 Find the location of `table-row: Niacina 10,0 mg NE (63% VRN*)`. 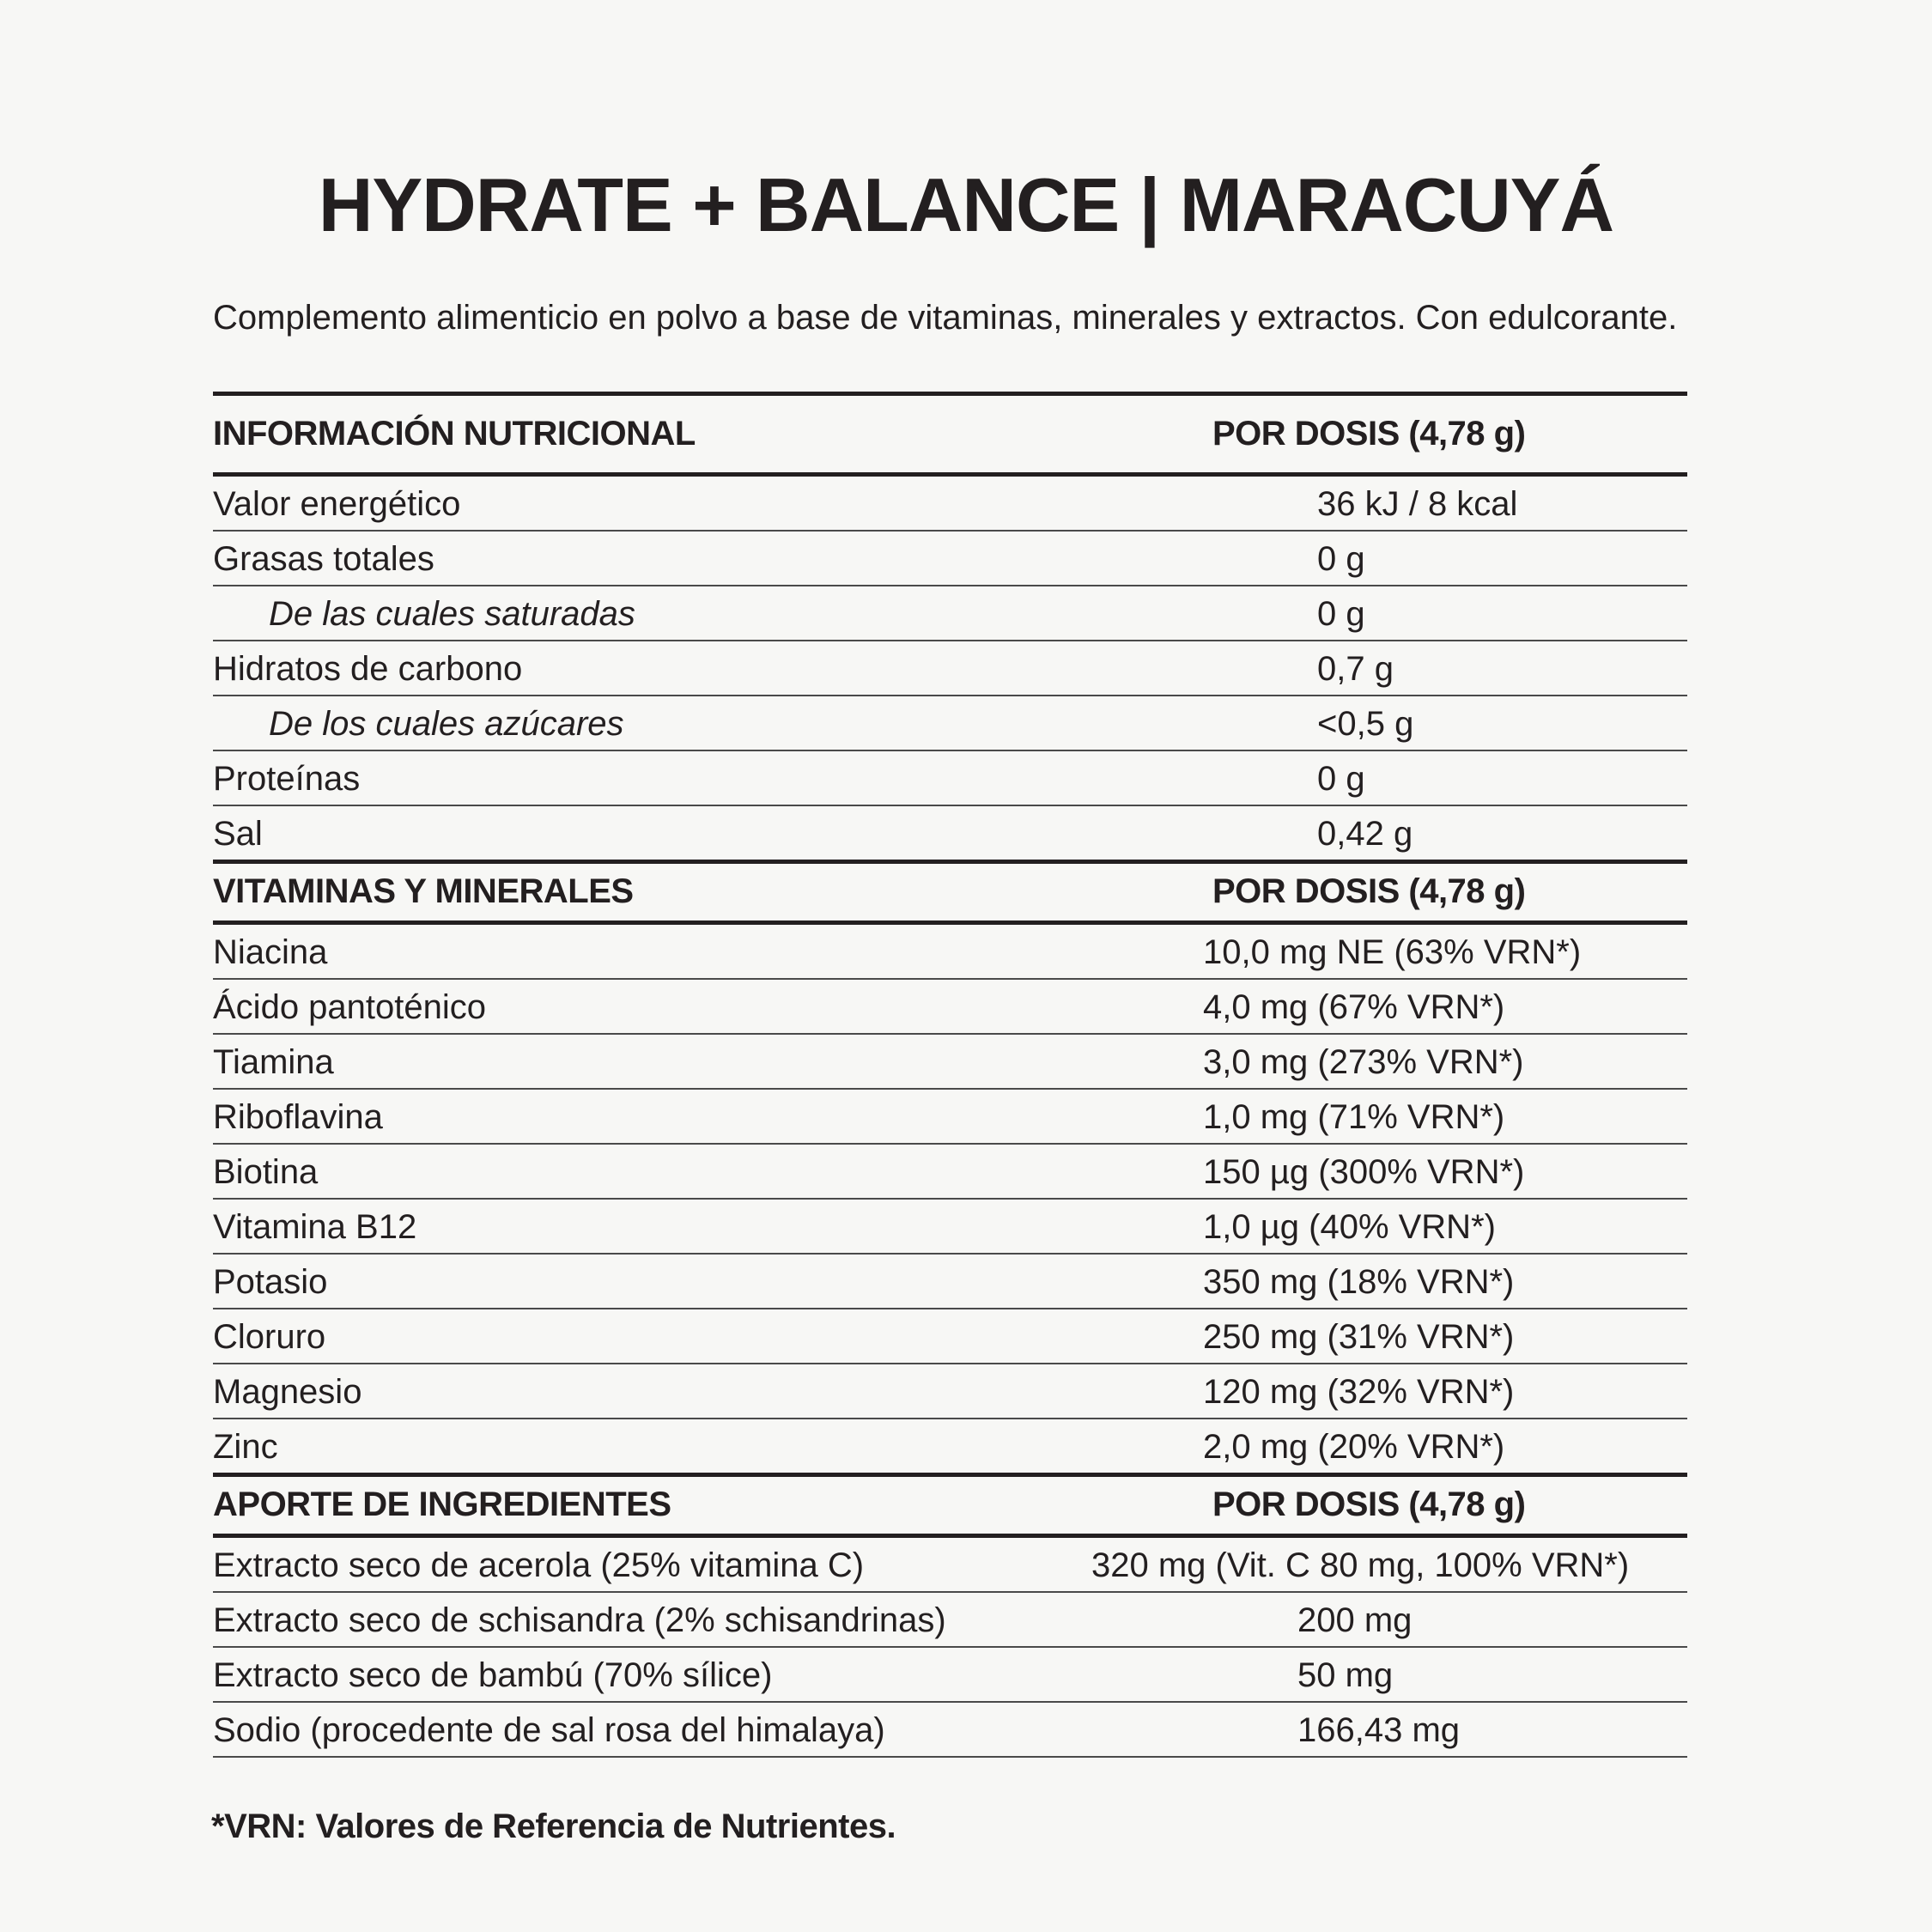

table-row: Niacina 10,0 mg NE (63% VRN*) is located at coordinates (950, 952).